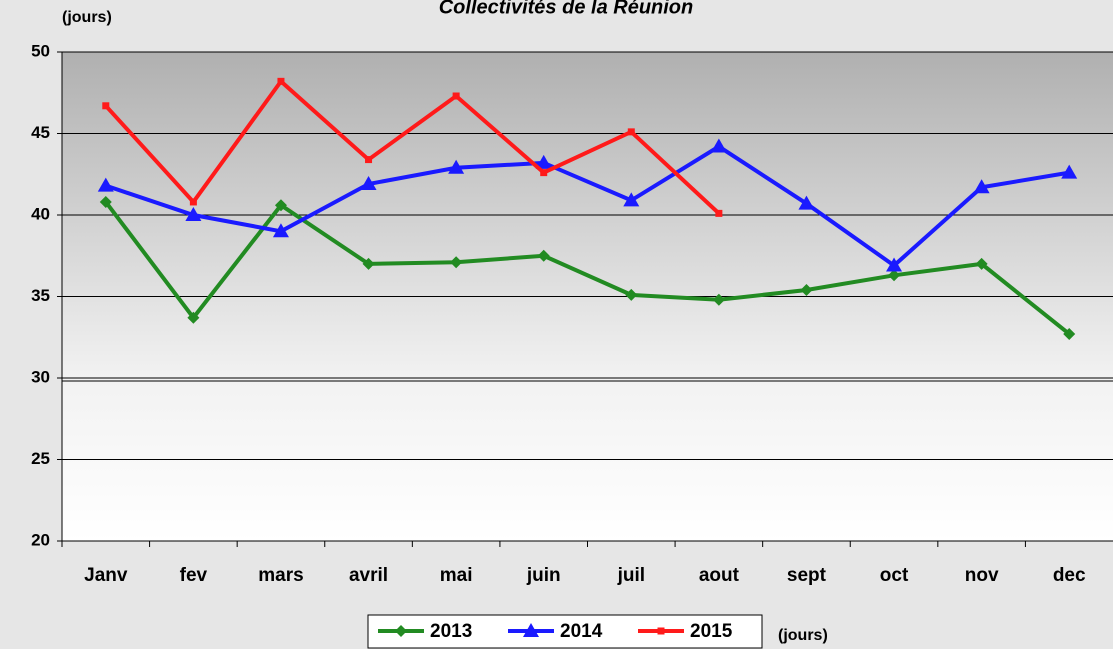  Describe the element at coordinates (894, 575) in the screenshot. I see `x-tick-label: oct` at that location.